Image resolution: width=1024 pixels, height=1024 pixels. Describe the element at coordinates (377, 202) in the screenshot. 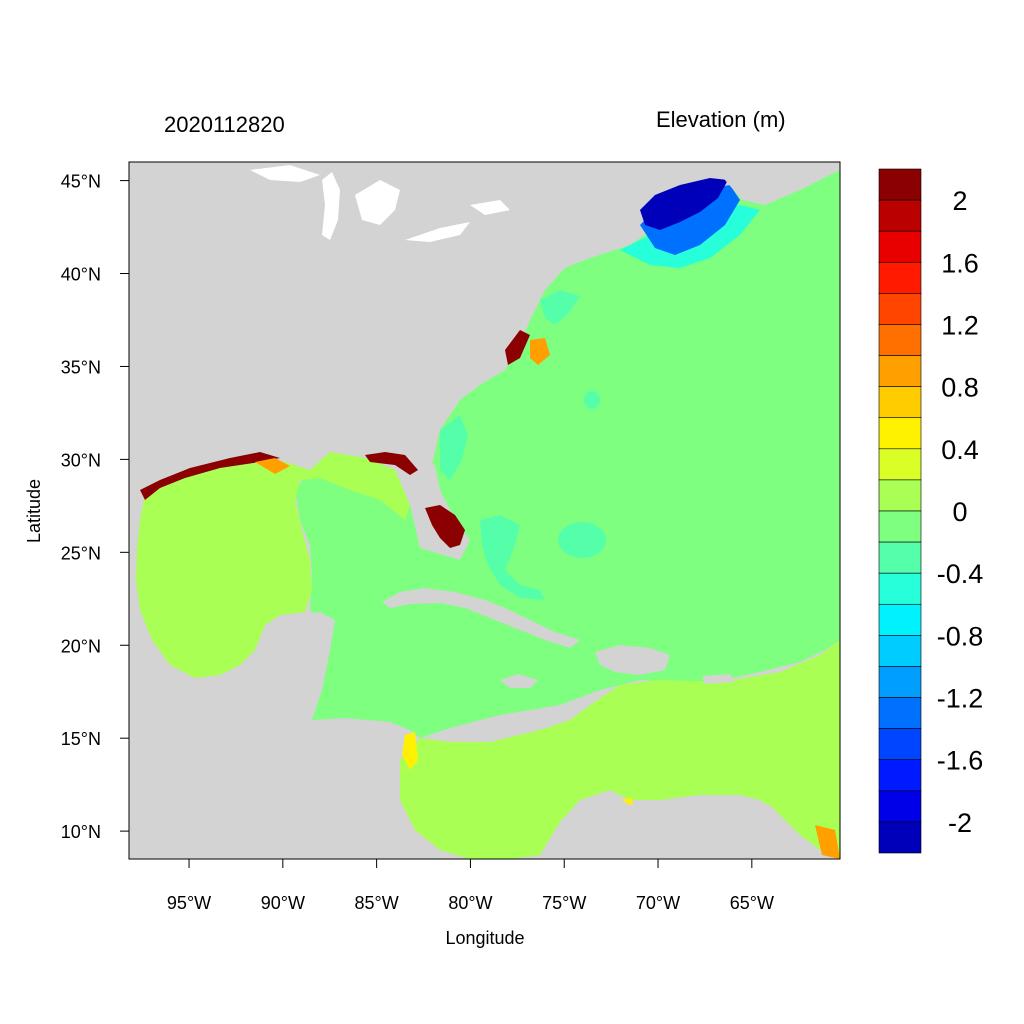

I see `lake-huron` at that location.